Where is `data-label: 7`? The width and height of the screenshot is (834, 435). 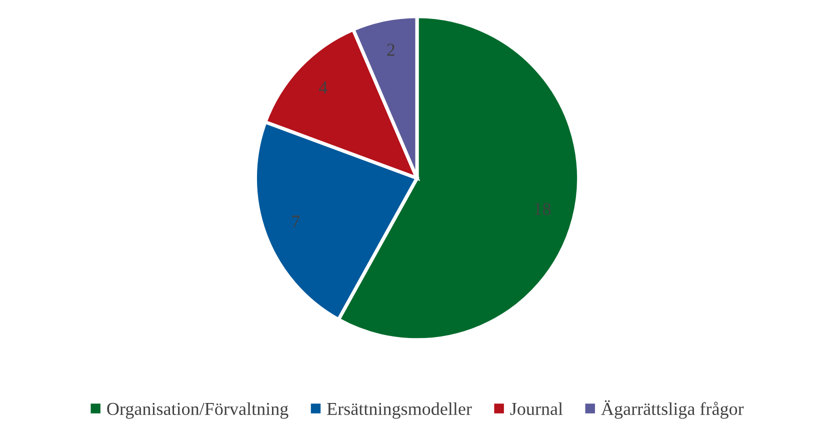 data-label: 7 is located at coordinates (296, 222).